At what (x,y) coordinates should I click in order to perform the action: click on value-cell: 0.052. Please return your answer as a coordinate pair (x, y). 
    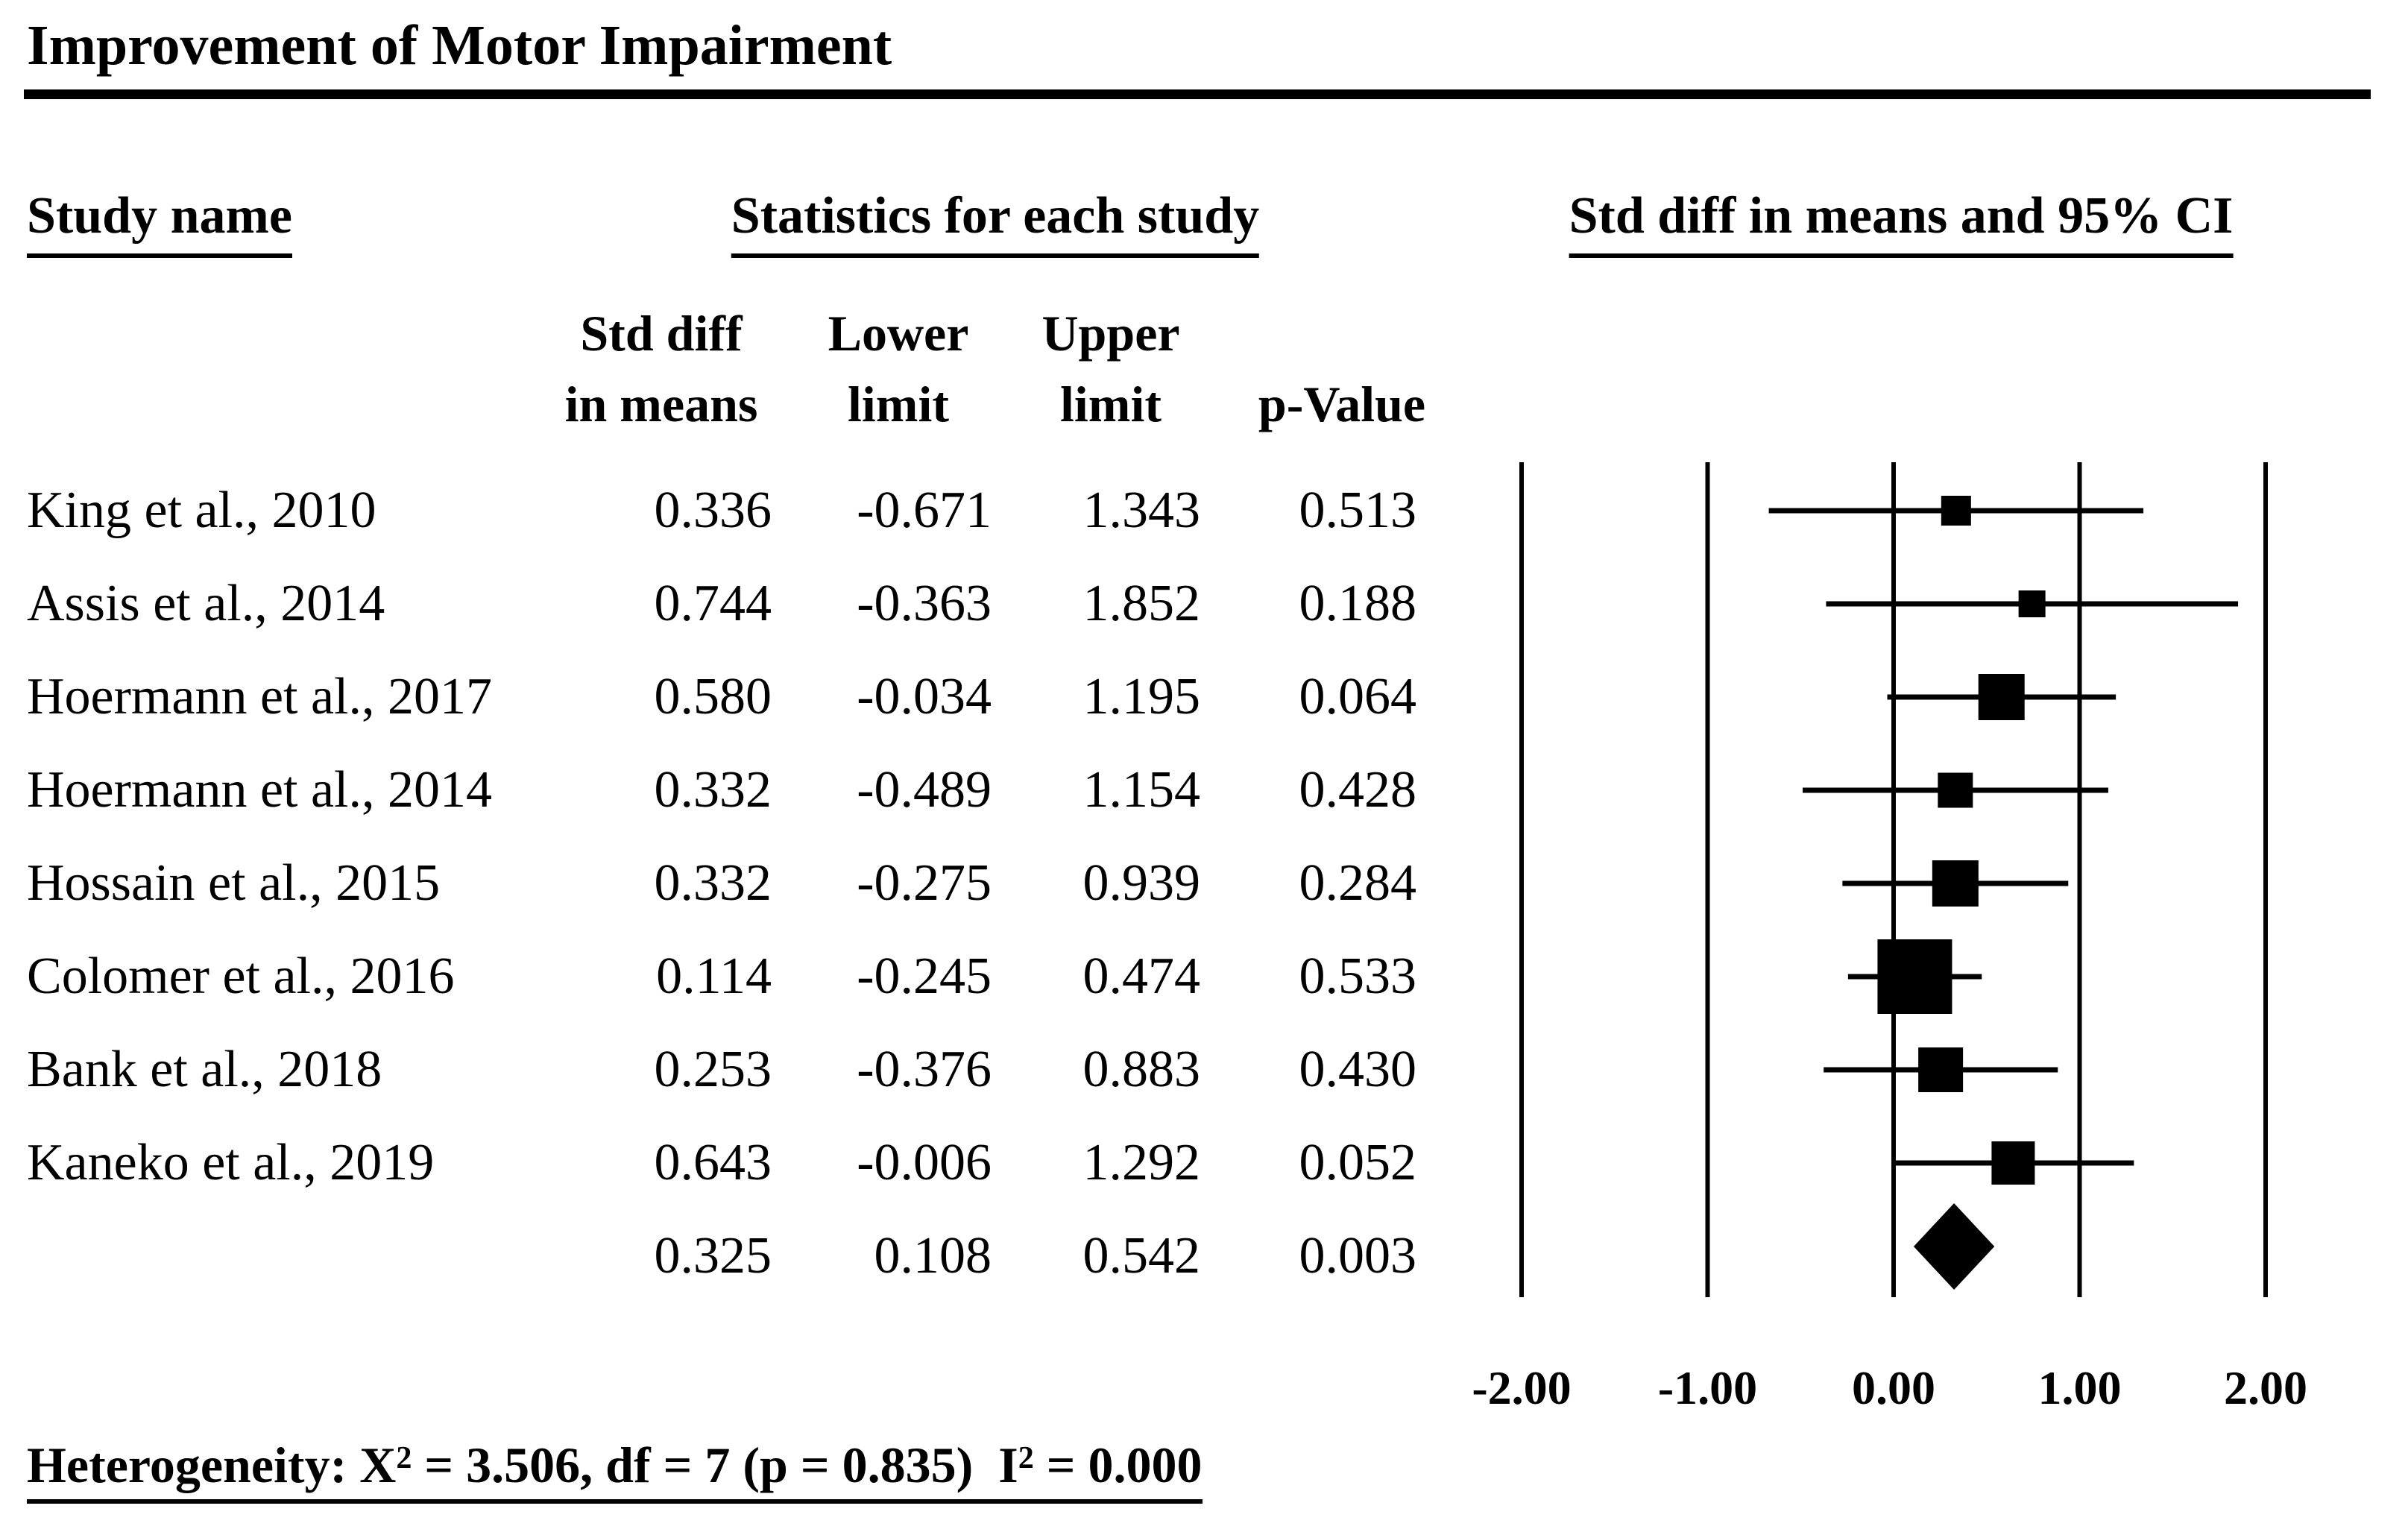
    Looking at the image, I should click on (1358, 1163).